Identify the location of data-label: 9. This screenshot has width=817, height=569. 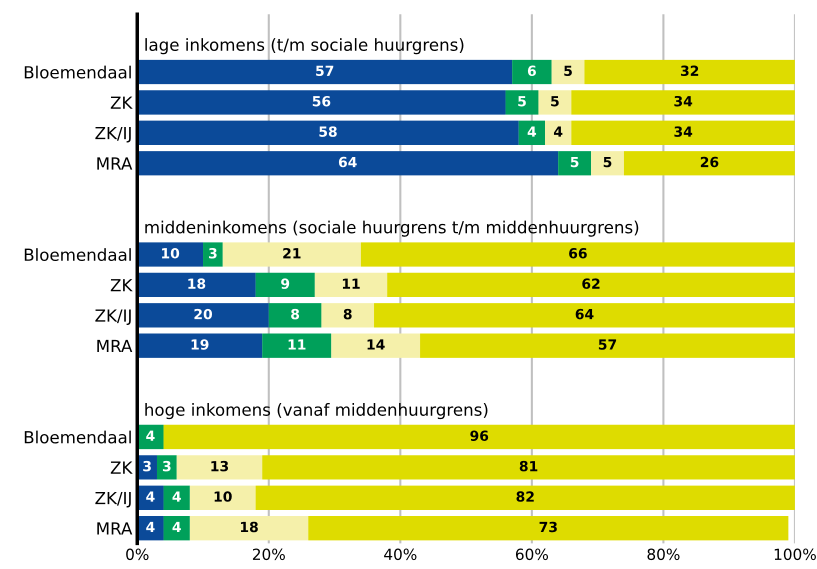
(285, 283).